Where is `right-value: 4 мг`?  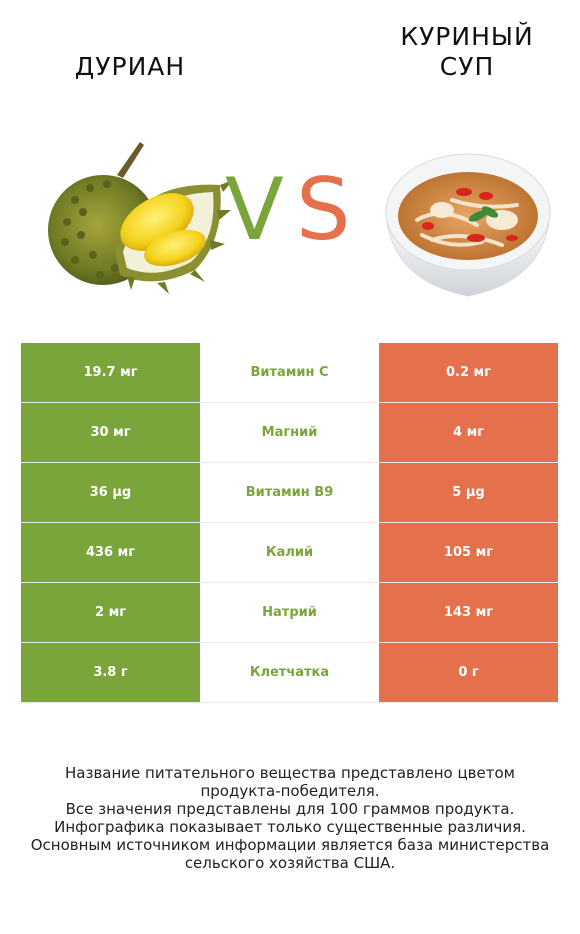
right-value: 4 мг is located at coordinates (468, 432).